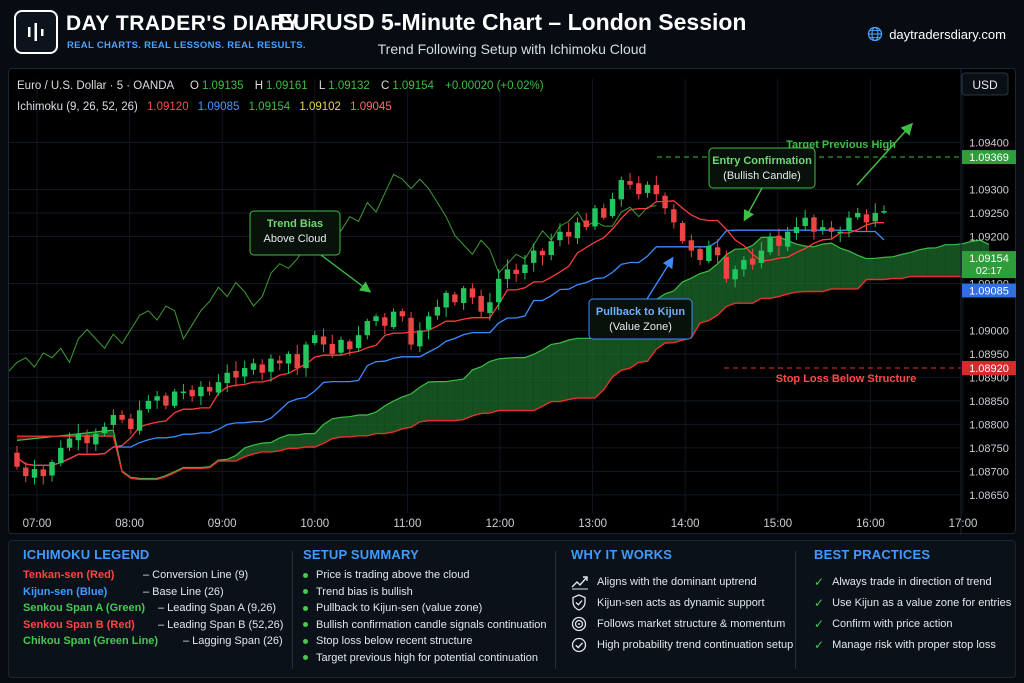 This screenshot has height=683, width=1024. Describe the element at coordinates (314, 524) in the screenshot. I see `x-tick-label: 10:00` at that location.